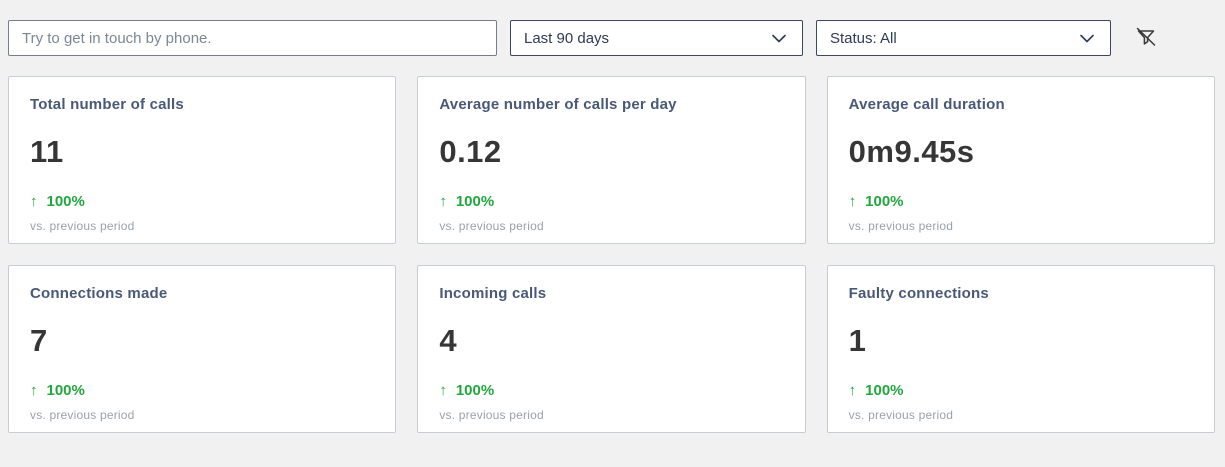 The height and width of the screenshot is (467, 1225). What do you see at coordinates (39, 340) in the screenshot?
I see `card-value: 7` at bounding box center [39, 340].